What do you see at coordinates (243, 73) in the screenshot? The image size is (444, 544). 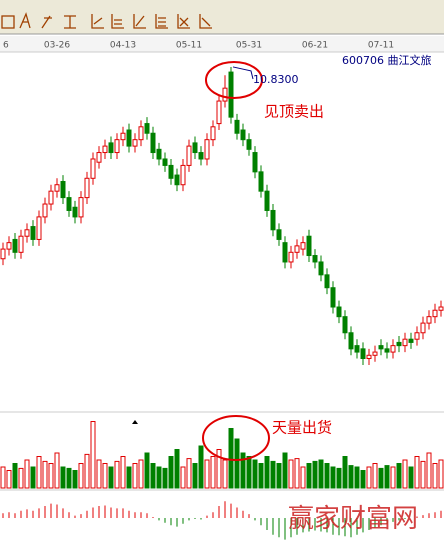 I see `peak-pointer` at bounding box center [243, 73].